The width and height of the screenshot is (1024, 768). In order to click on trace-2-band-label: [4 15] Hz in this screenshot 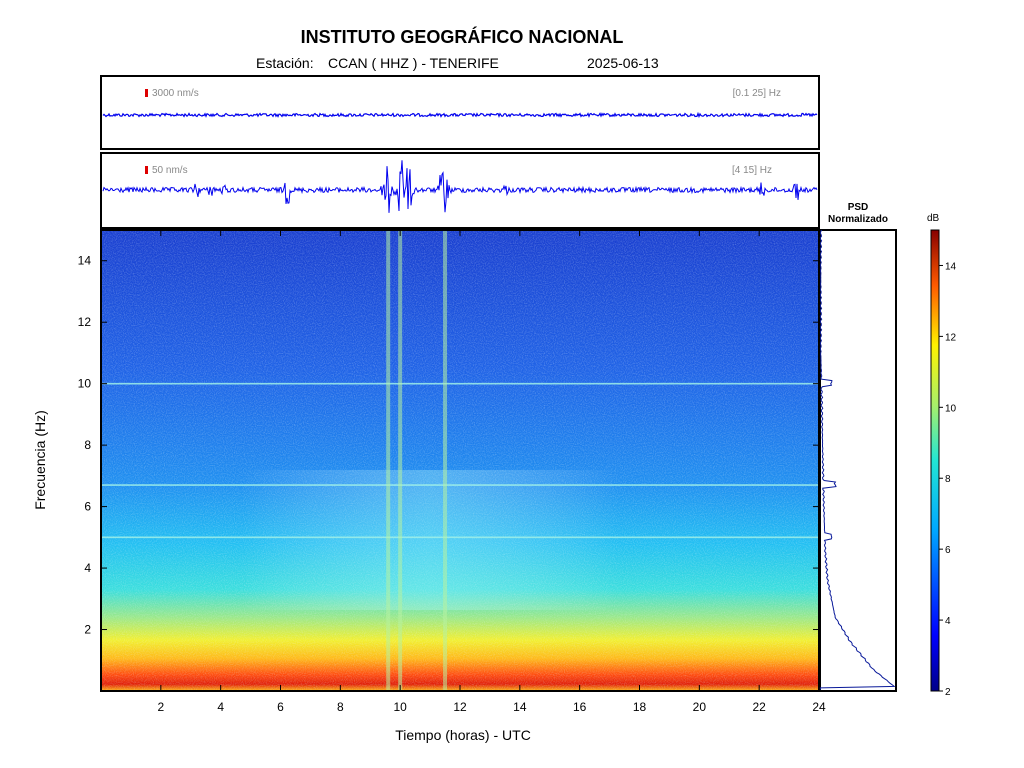, I will do `click(752, 170)`.